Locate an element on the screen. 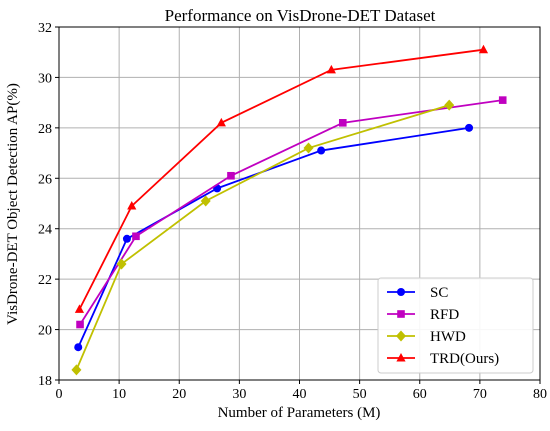  x-axis-label: Number of Parameters (M) is located at coordinates (299, 413).